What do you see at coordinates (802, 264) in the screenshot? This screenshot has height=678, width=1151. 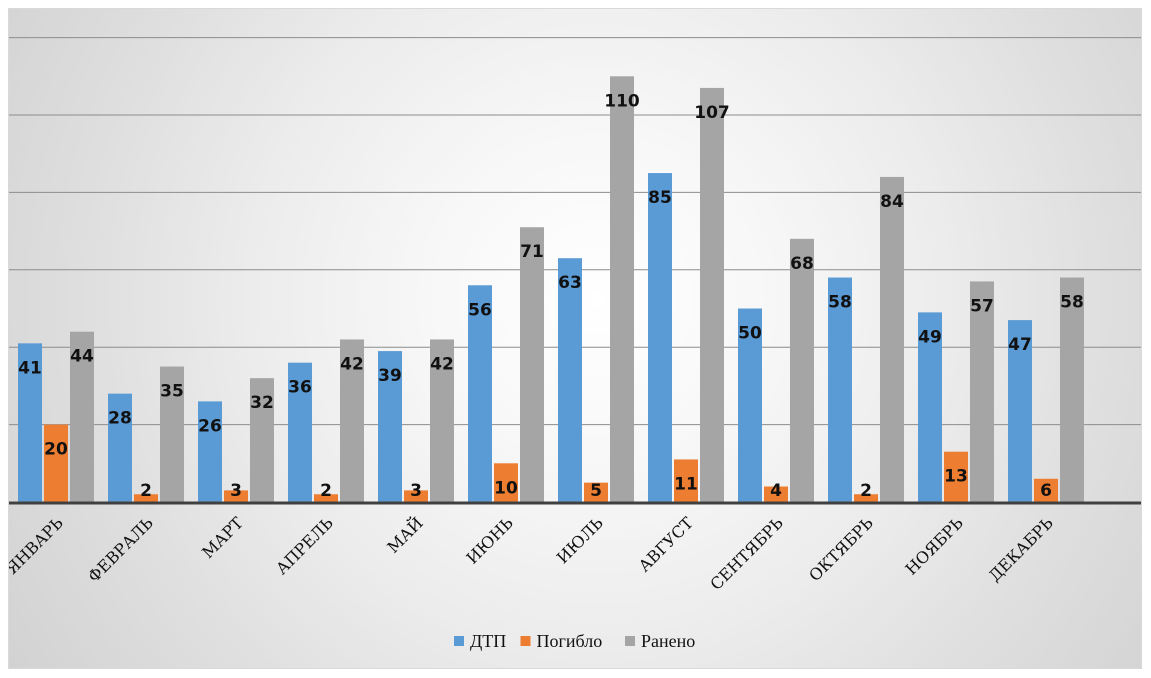 I see `data-label-Ранено-СЕНТЯБРЬ: 68` at bounding box center [802, 264].